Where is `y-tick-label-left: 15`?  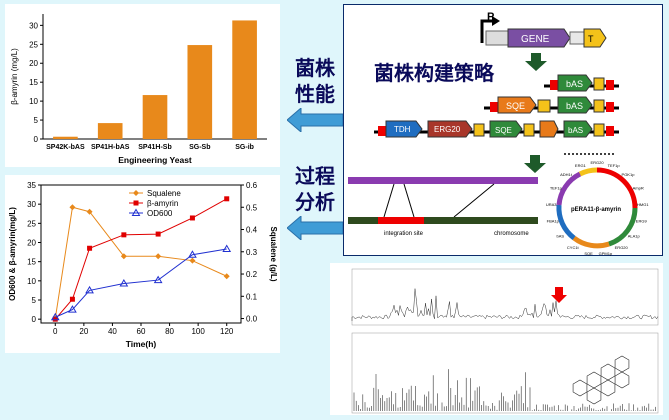
y-tick-label-left: 15 is located at coordinates (31, 262).